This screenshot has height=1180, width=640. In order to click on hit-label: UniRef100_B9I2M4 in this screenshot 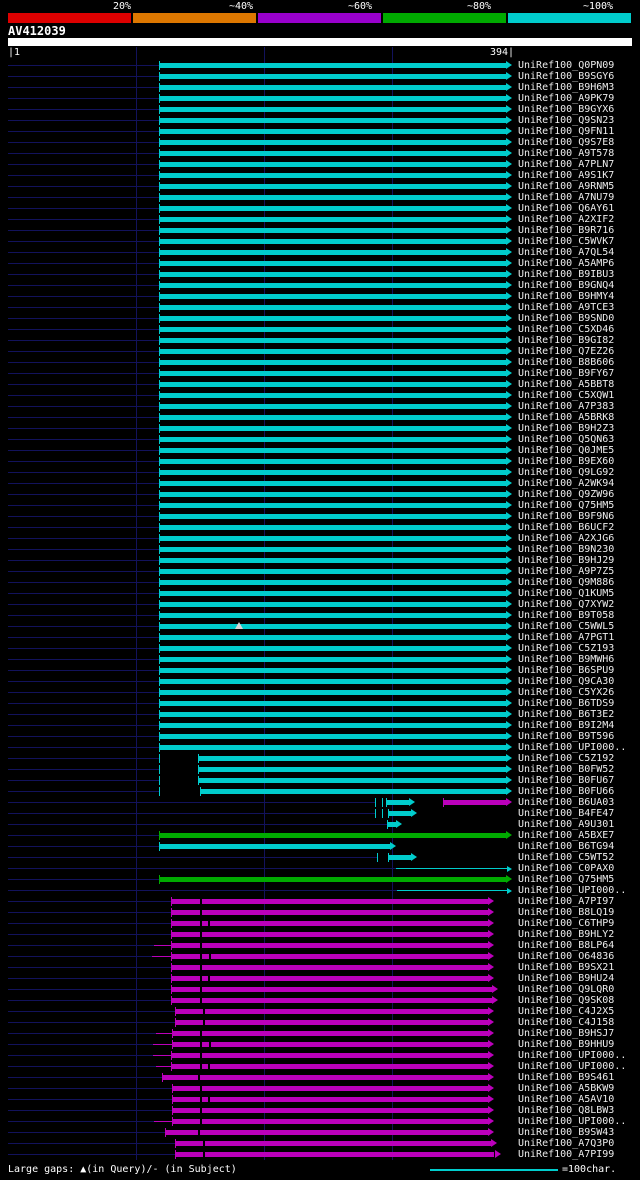, I will do `click(566, 725)`.